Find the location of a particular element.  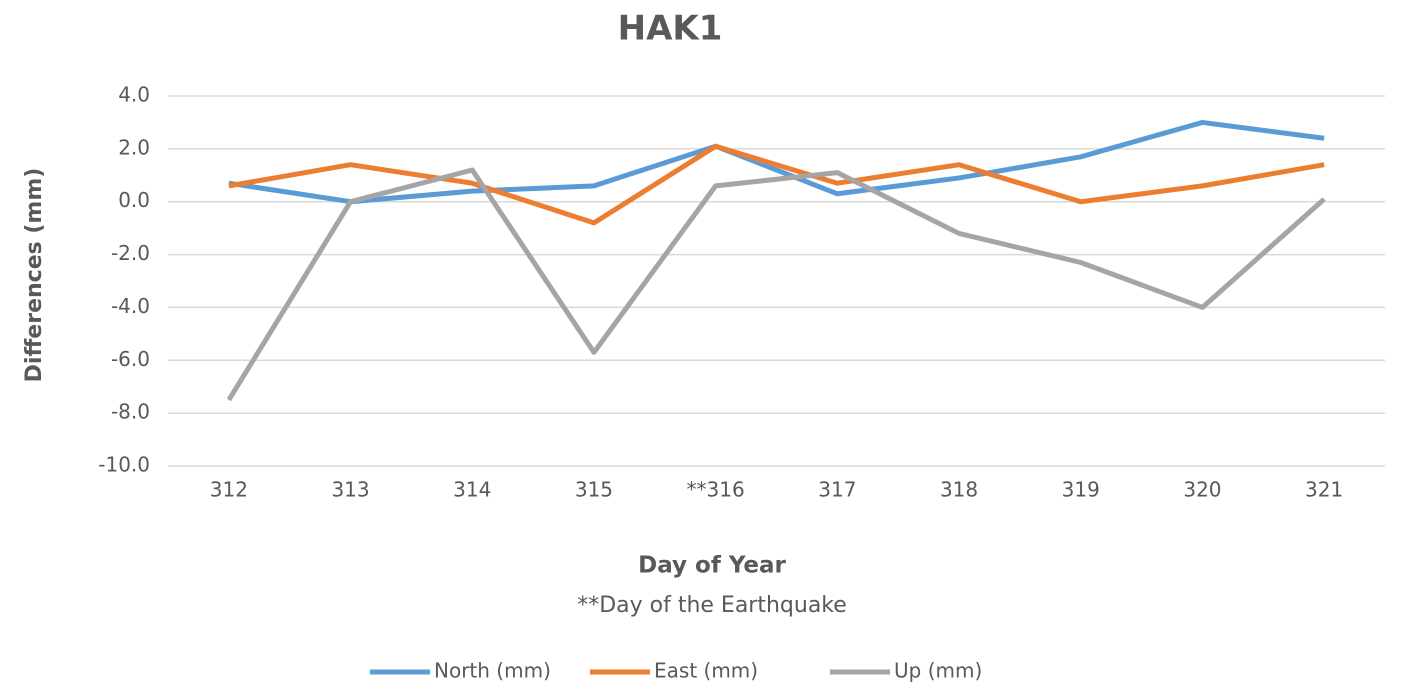

x-tick-label: 319 is located at coordinates (1081, 490).